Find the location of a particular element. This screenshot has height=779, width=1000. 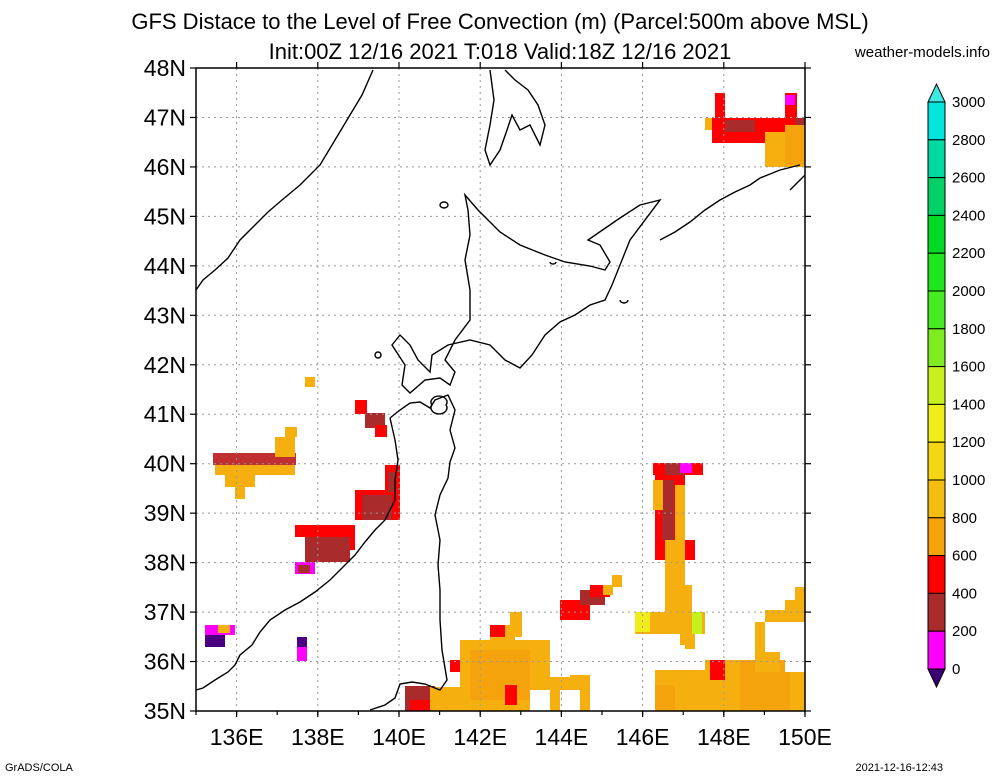

colorbar-label: 2200 is located at coordinates (968, 253).